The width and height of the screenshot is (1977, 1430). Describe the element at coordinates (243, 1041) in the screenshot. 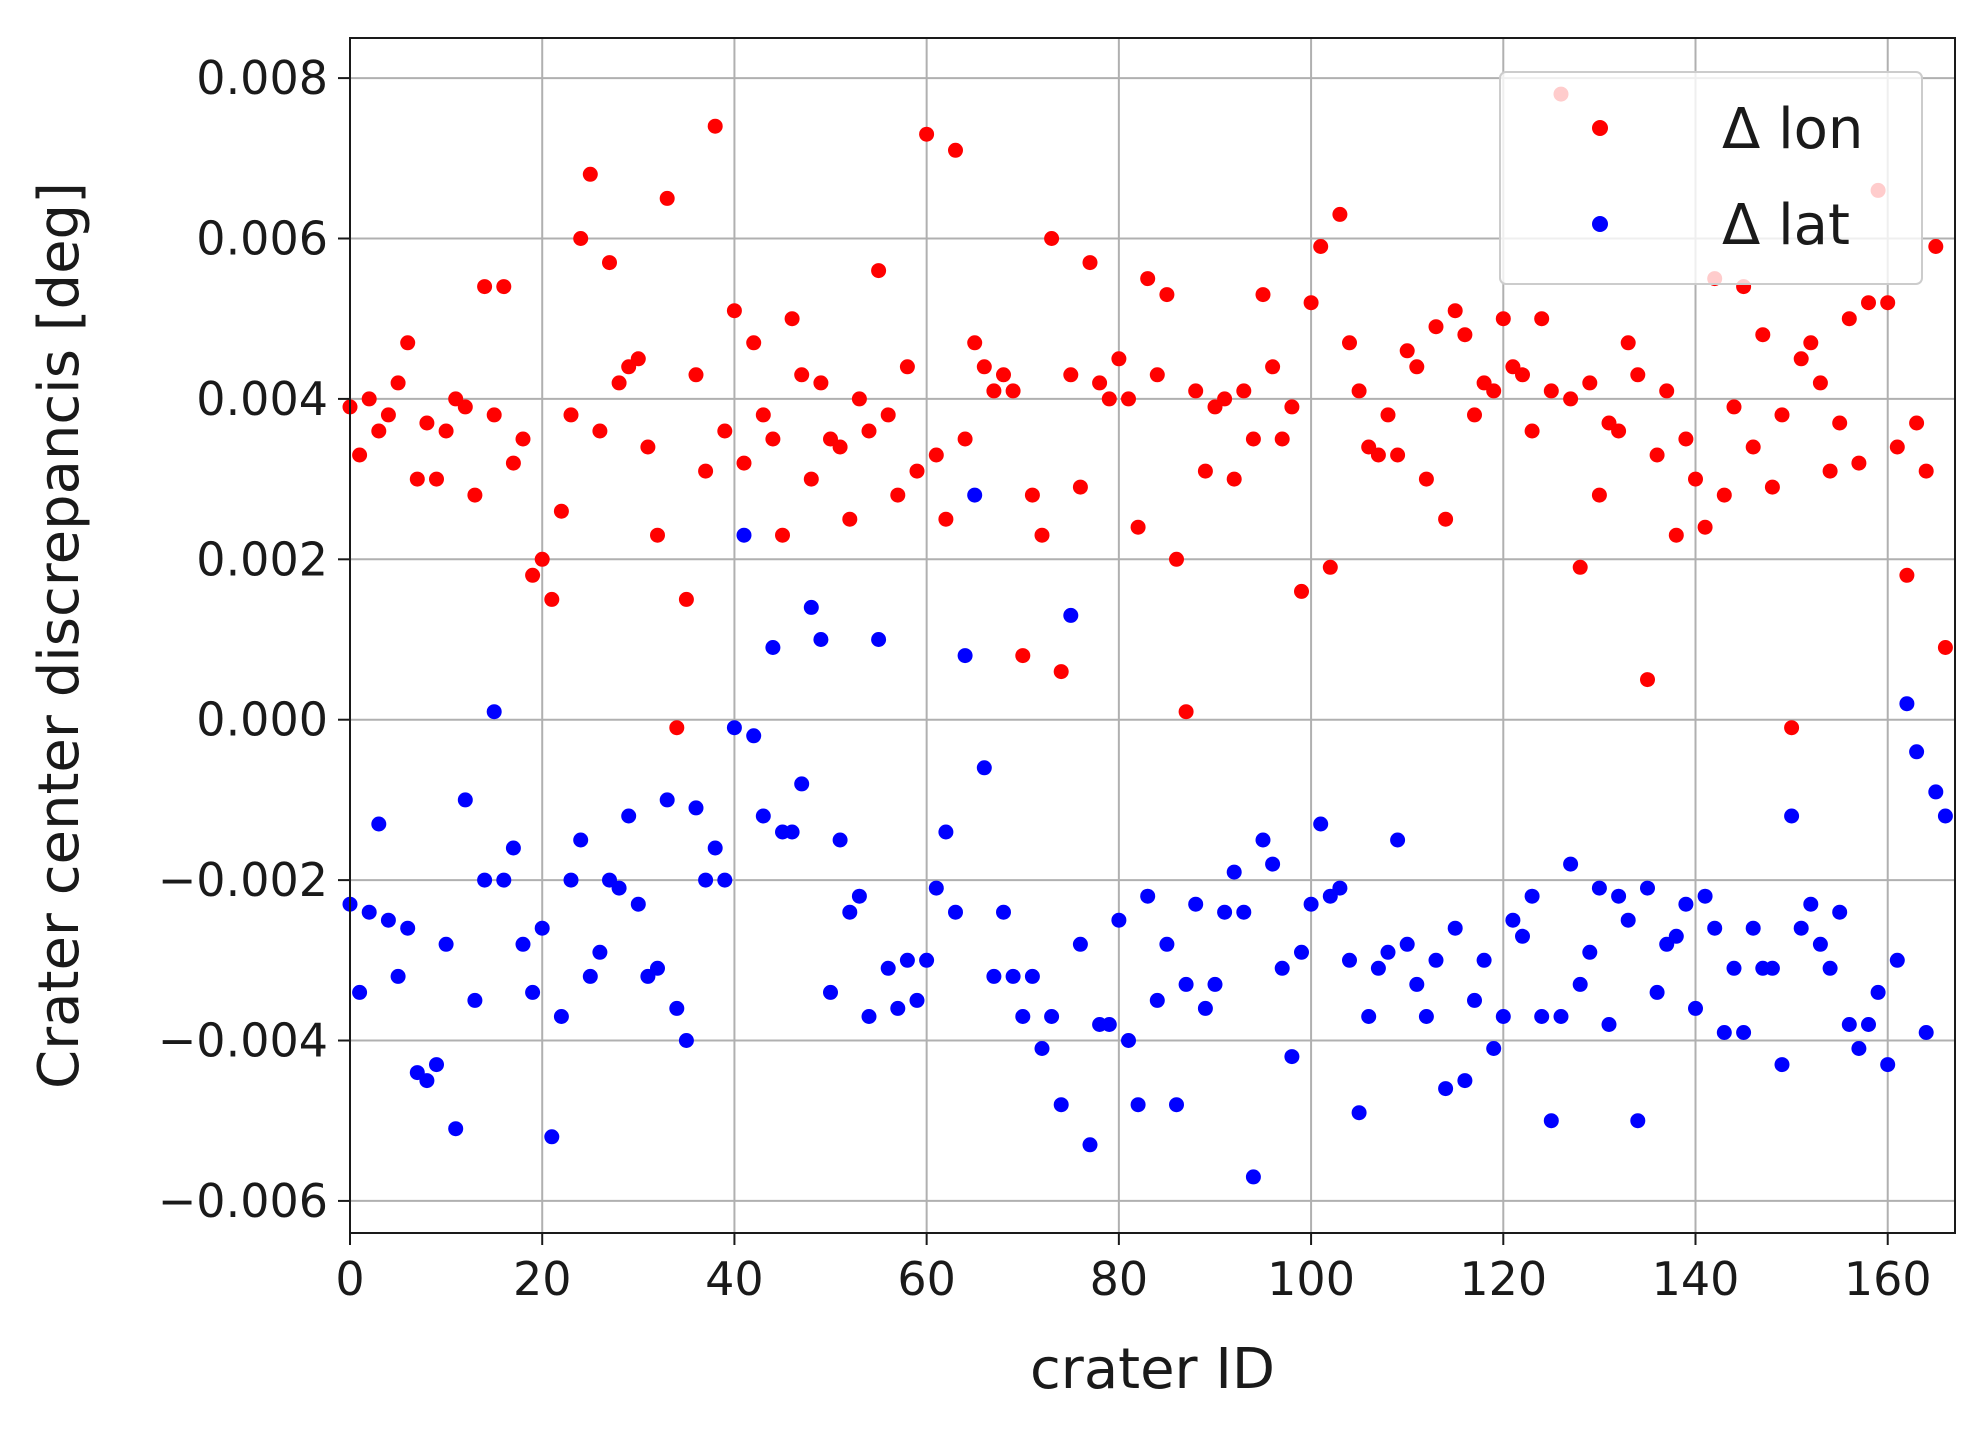

I see `y-tick-label: −0.004` at that location.